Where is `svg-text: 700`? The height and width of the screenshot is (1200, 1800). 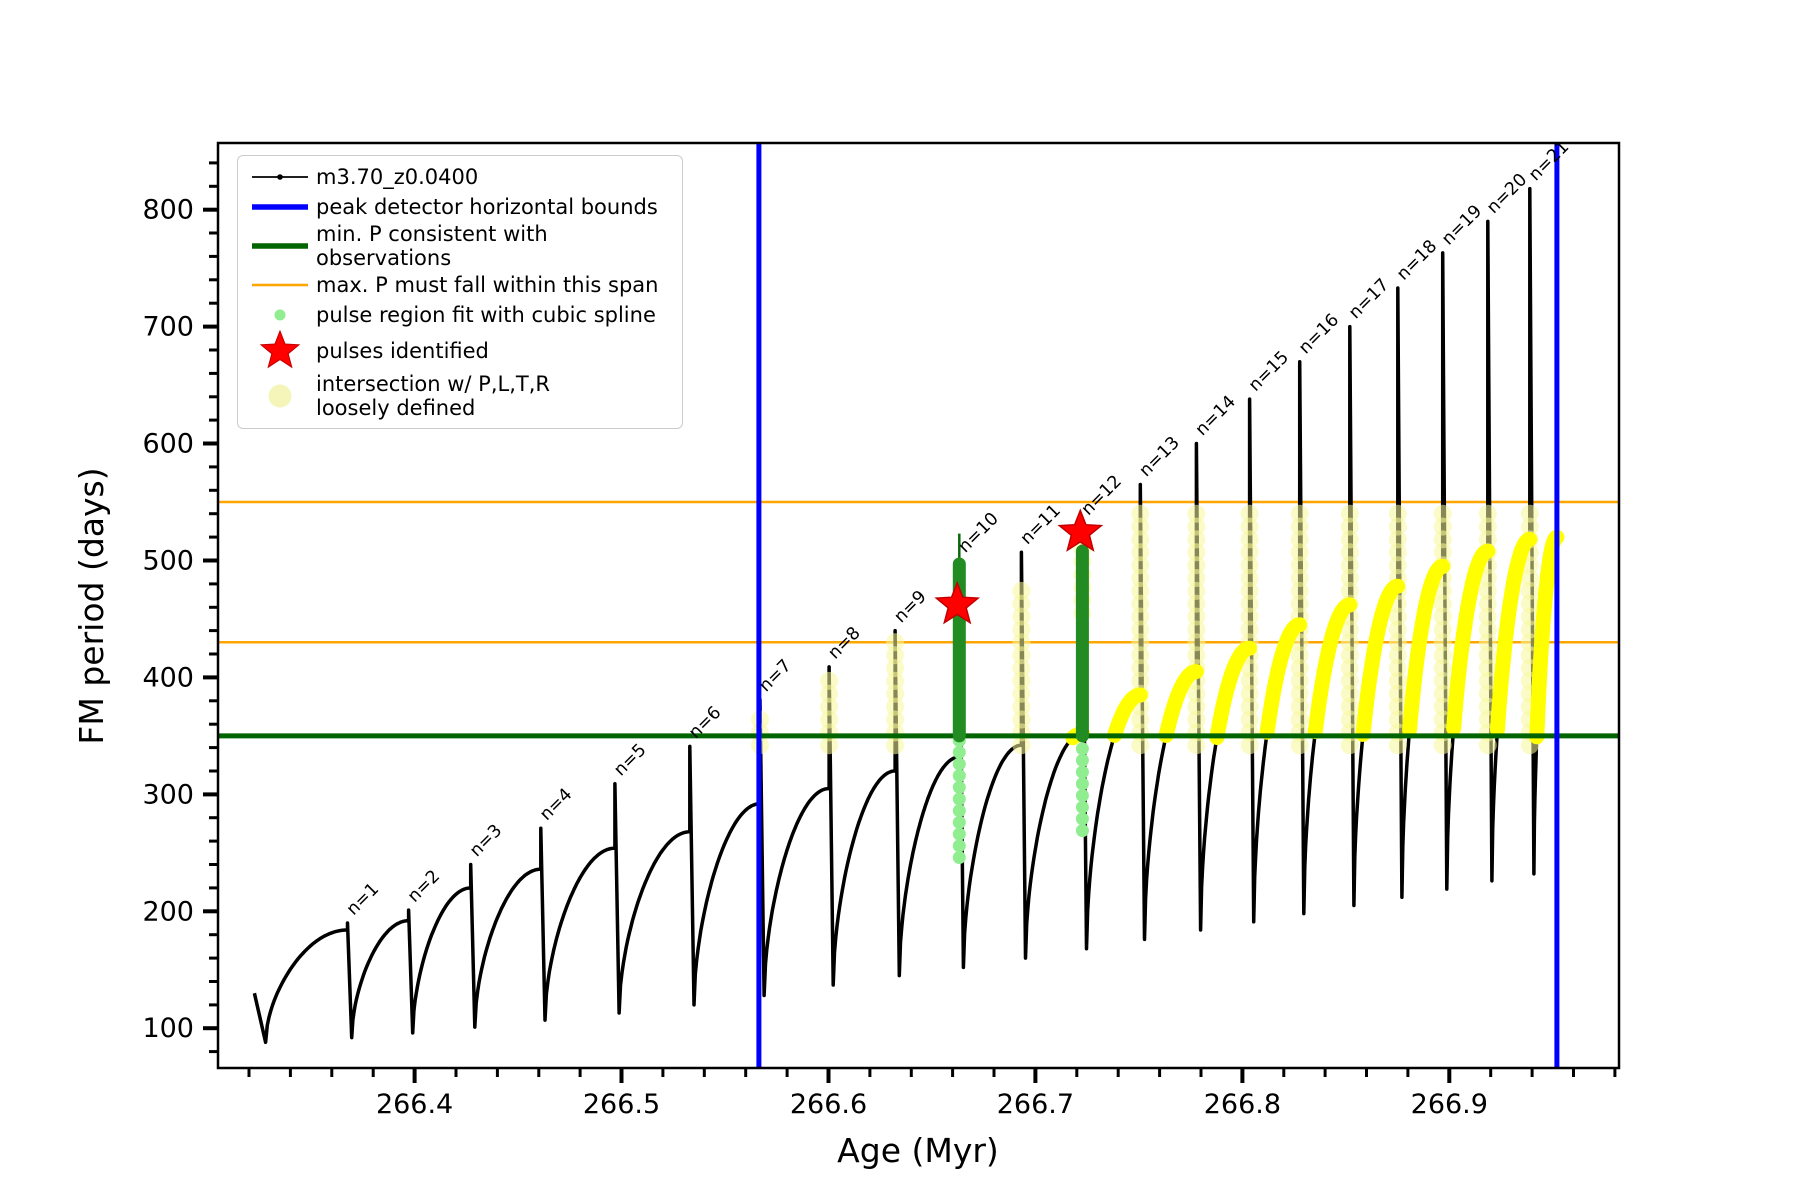 svg-text: 700 is located at coordinates (168, 327).